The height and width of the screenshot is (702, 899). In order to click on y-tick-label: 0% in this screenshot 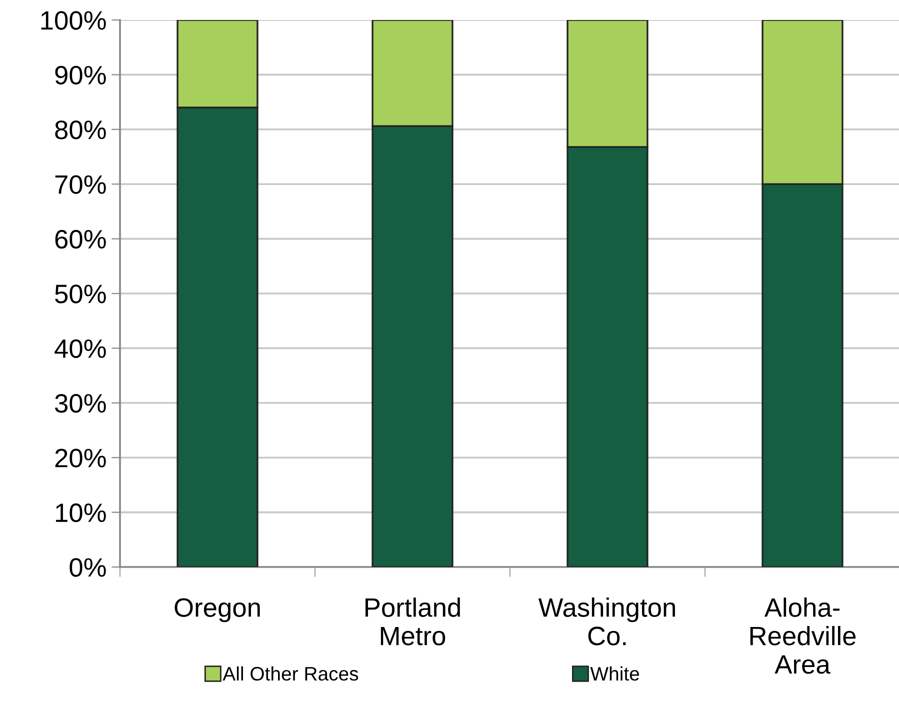, I will do `click(88, 567)`.